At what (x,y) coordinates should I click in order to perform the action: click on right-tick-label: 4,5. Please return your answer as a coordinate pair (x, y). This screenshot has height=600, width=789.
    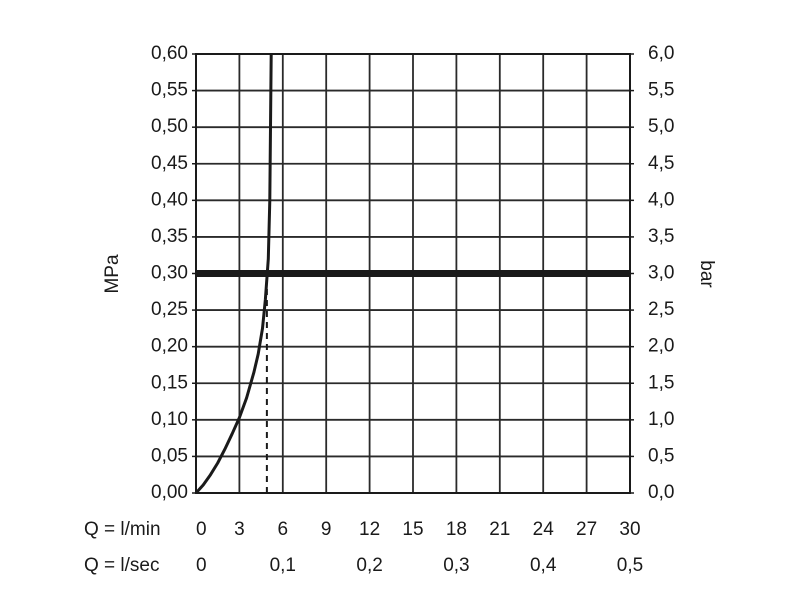
    Looking at the image, I should click on (661, 163).